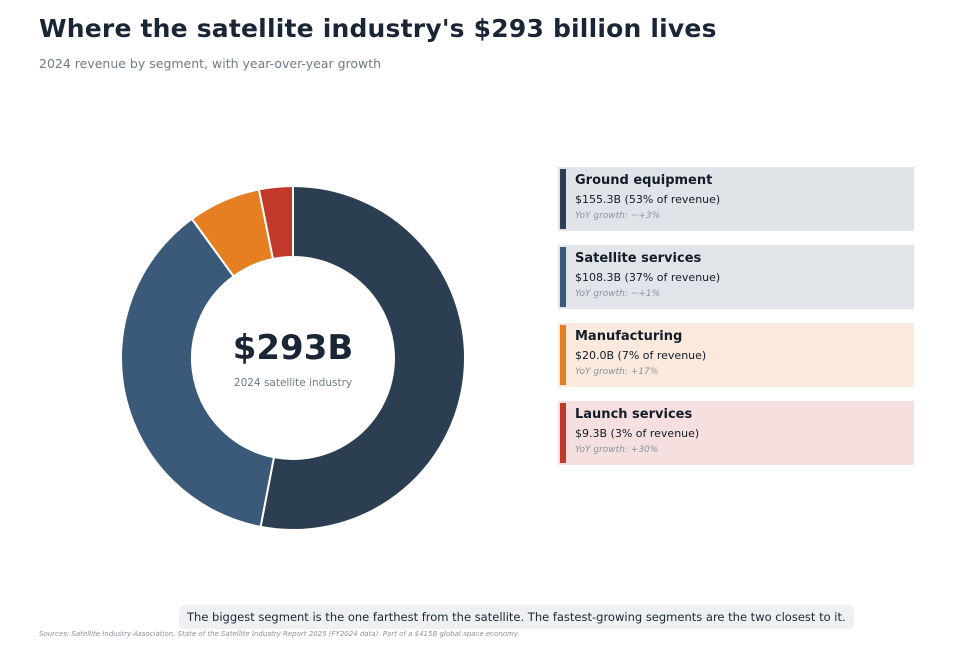 The height and width of the screenshot is (653, 980). Describe the element at coordinates (634, 414) in the screenshot. I see `segment-name: Launch services` at that location.